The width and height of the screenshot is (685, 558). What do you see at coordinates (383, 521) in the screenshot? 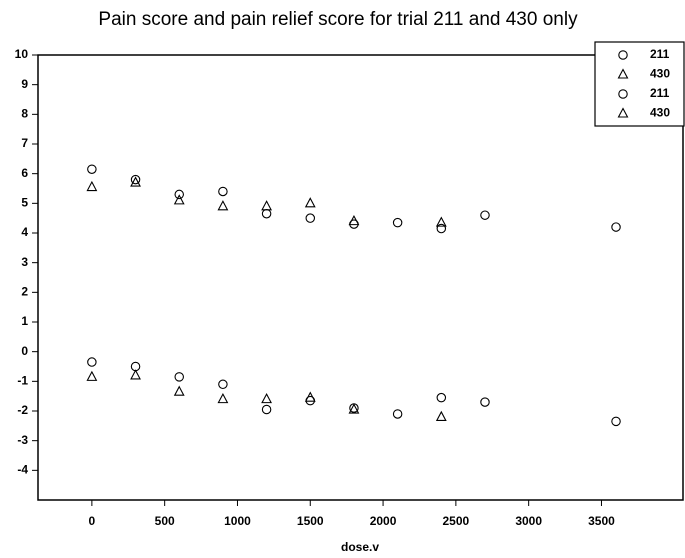
I see `x-tick-label: 2000` at bounding box center [383, 521].